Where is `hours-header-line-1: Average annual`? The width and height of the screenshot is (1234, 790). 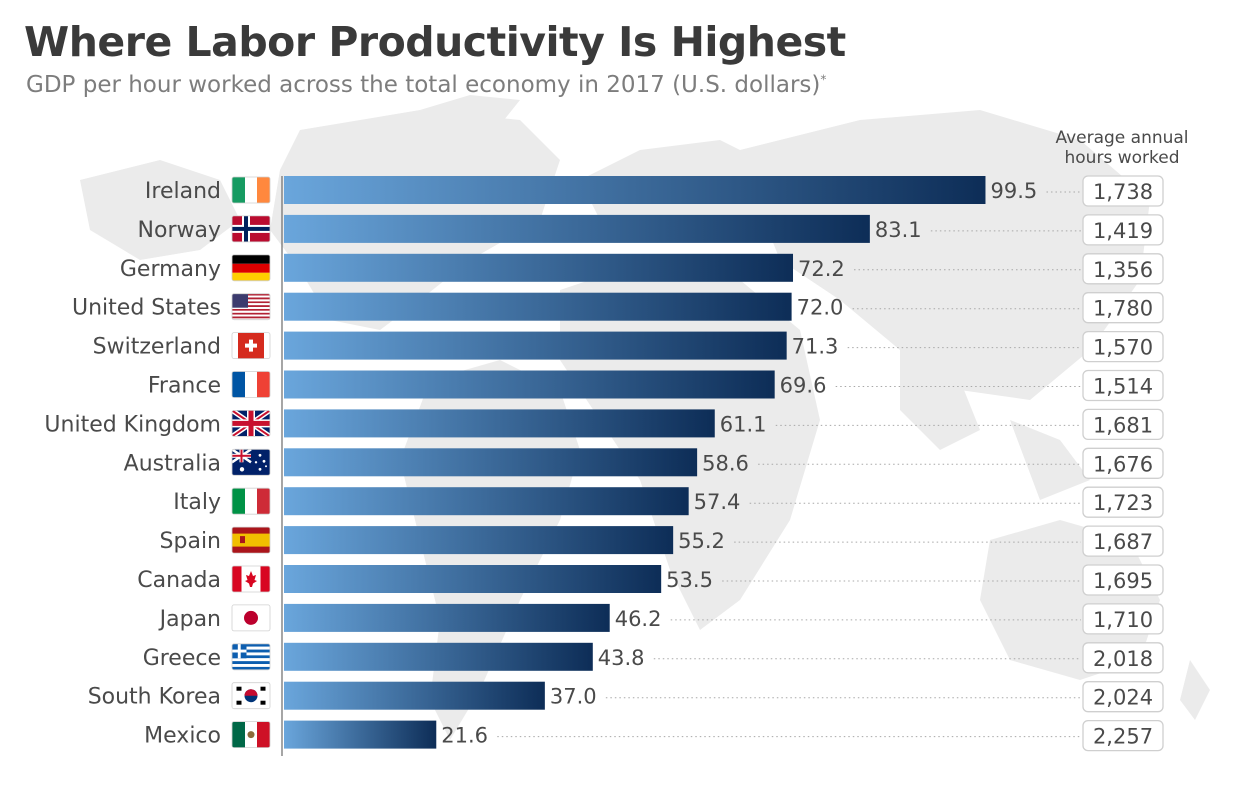
hours-header-line-1: Average annual is located at coordinates (1122, 138).